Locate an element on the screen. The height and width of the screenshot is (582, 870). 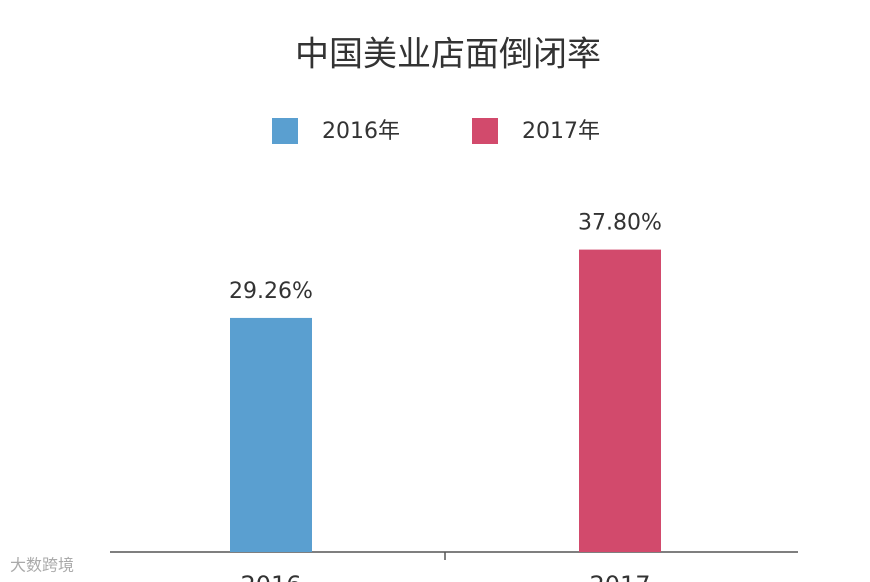
value-label: 37.80% is located at coordinates (620, 223).